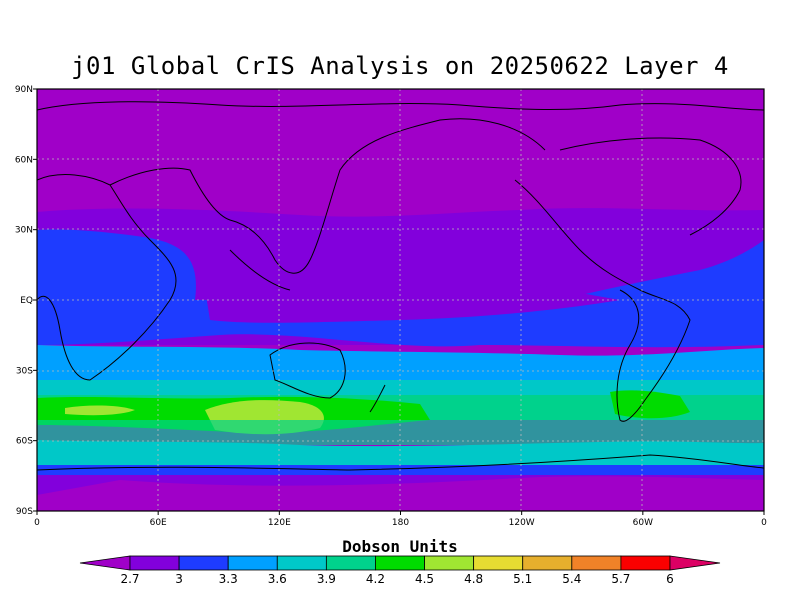  I want to click on coastline-arctic, so click(400, 106).